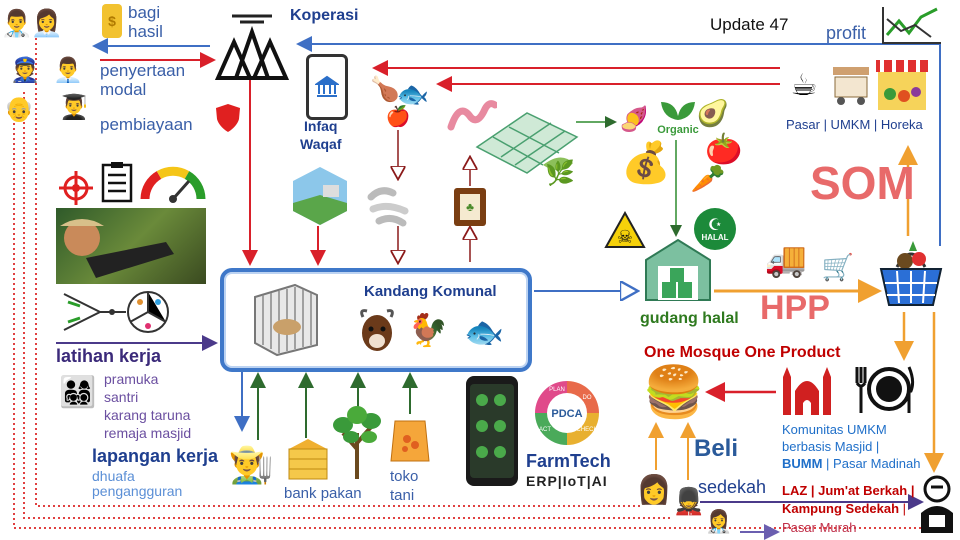  What do you see at coordinates (308, 459) in the screenshot?
I see `feed-bank-icon` at bounding box center [308, 459].